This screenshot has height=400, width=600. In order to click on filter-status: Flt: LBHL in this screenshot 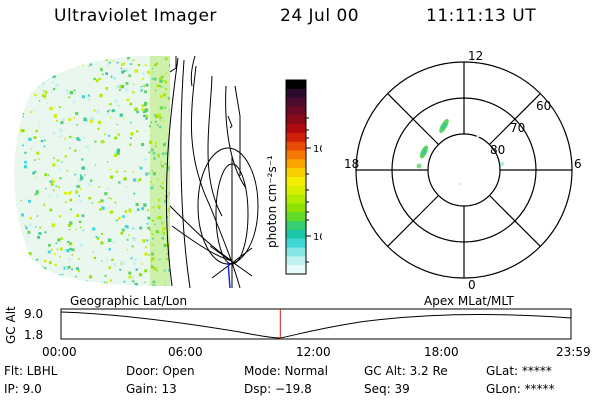, I will do `click(31, 371)`.